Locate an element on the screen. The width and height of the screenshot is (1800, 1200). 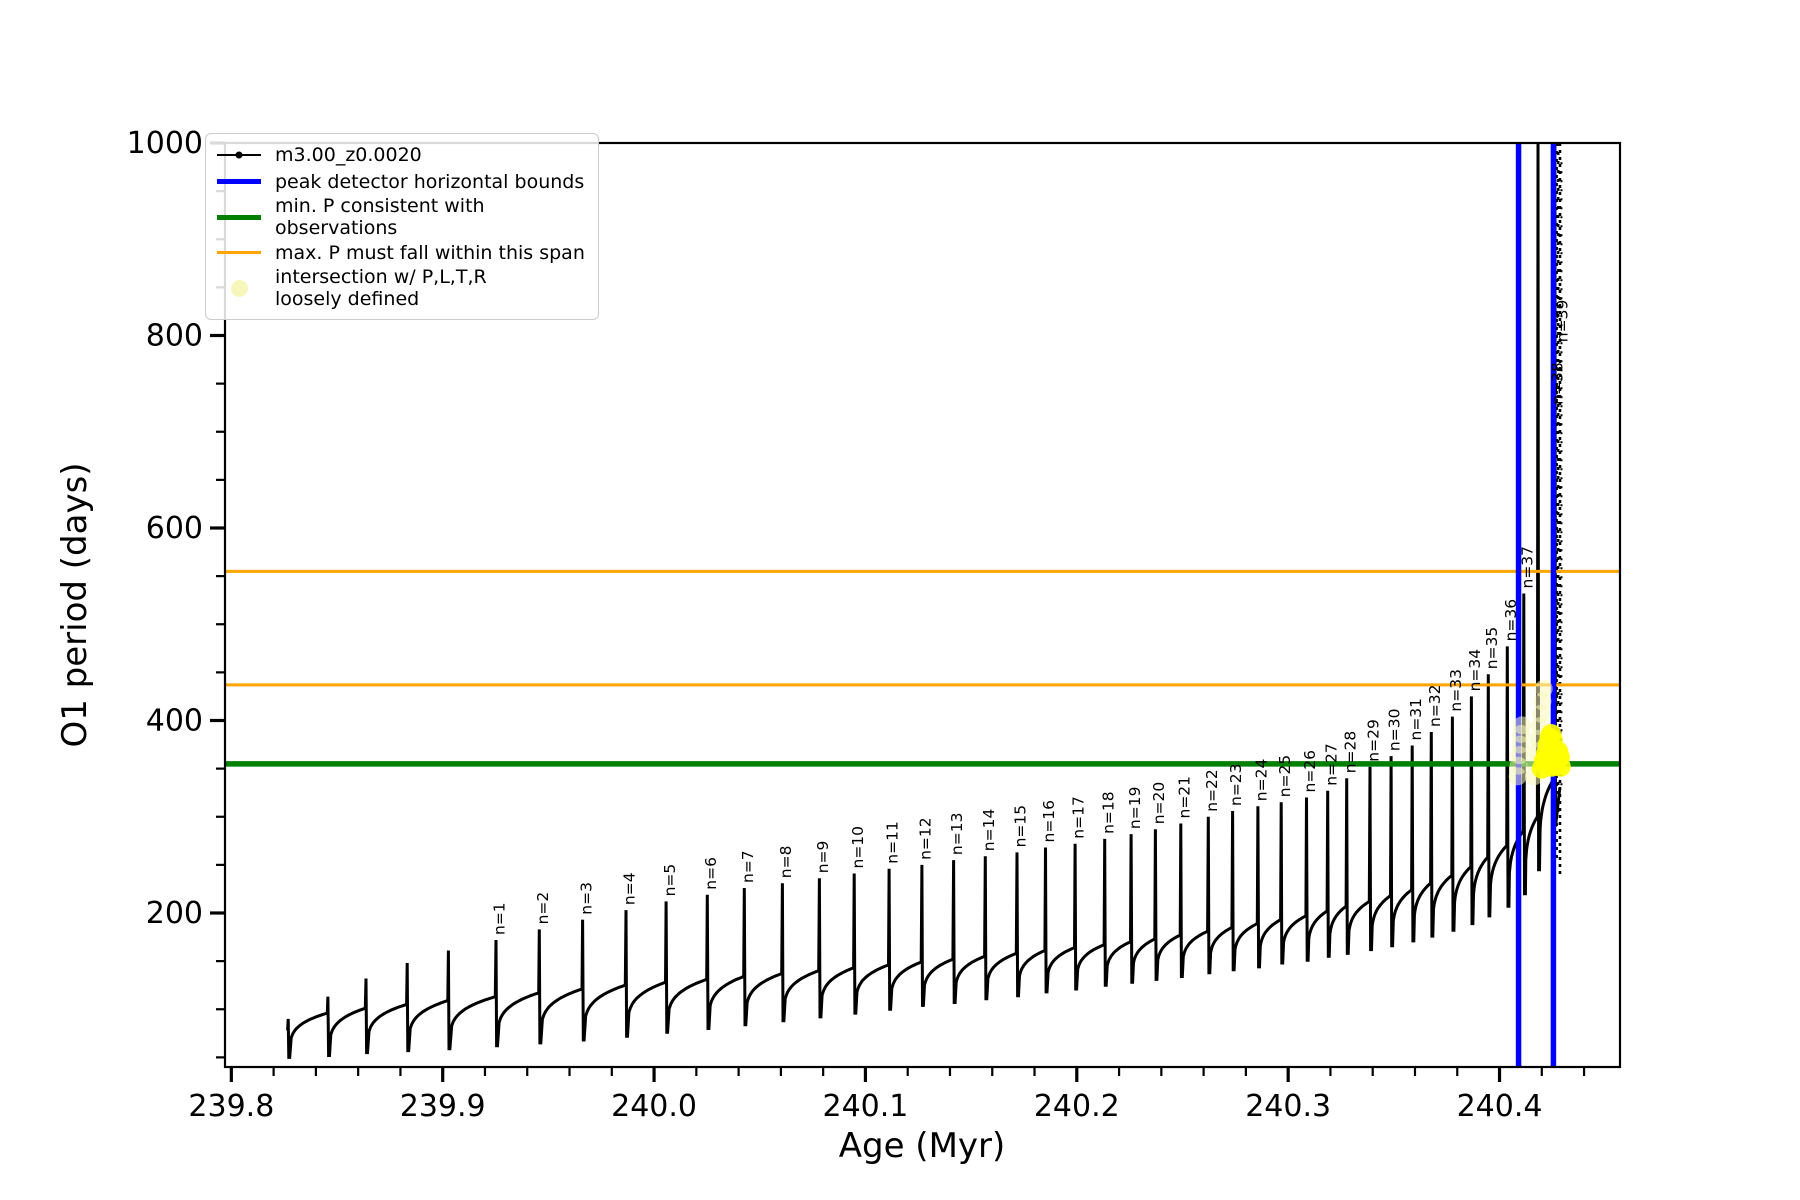
spike-n-label: n=16 is located at coordinates (1049, 821).